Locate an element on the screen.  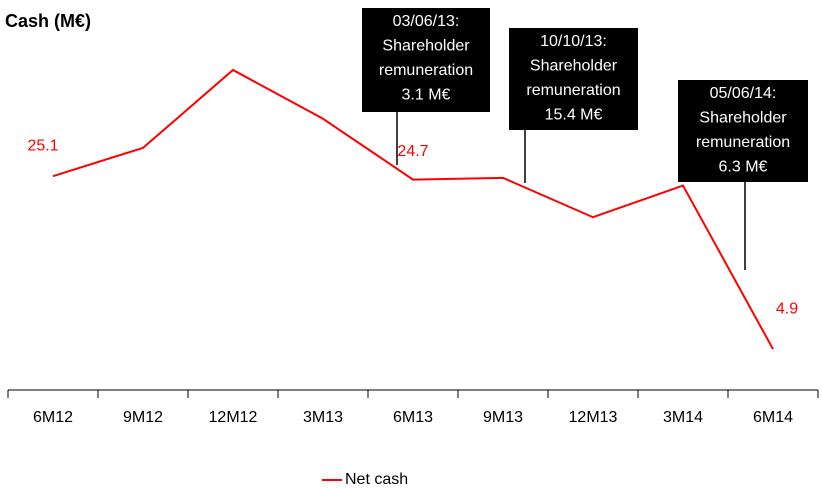
x-tick-label: 9M13 is located at coordinates (503, 417).